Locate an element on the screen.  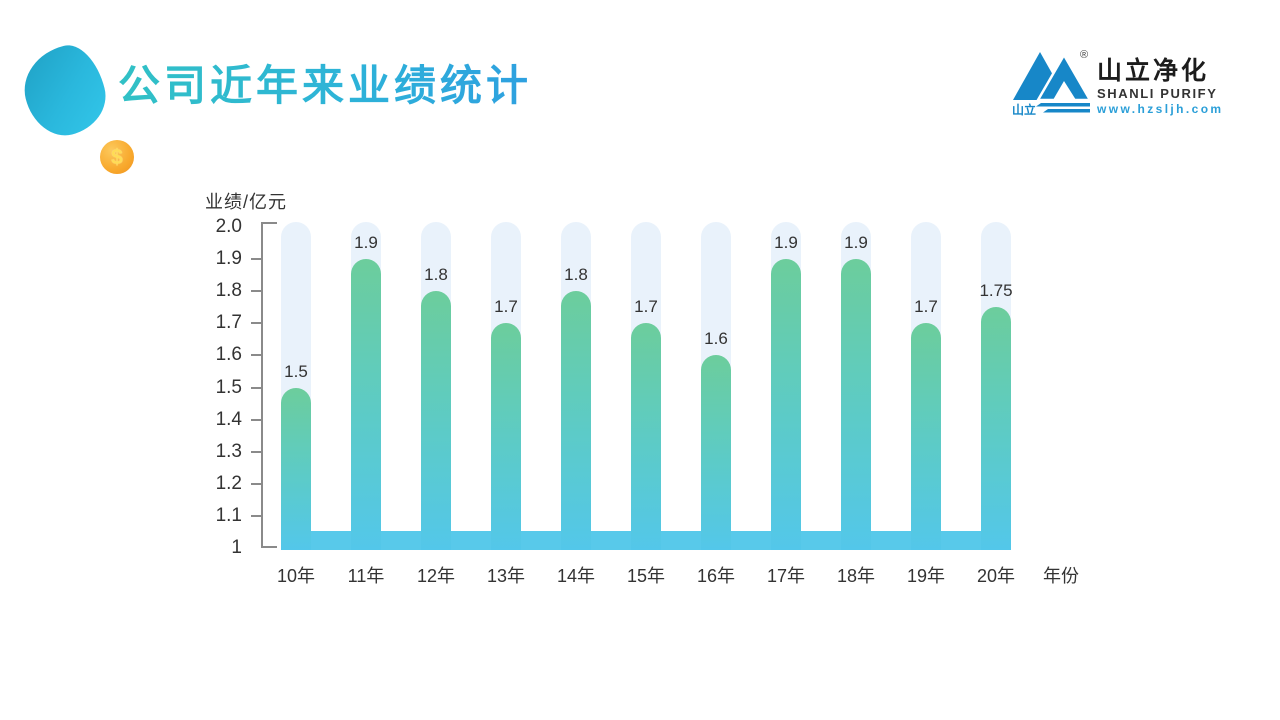
y-tick-label: 1.4 is located at coordinates (228, 419).